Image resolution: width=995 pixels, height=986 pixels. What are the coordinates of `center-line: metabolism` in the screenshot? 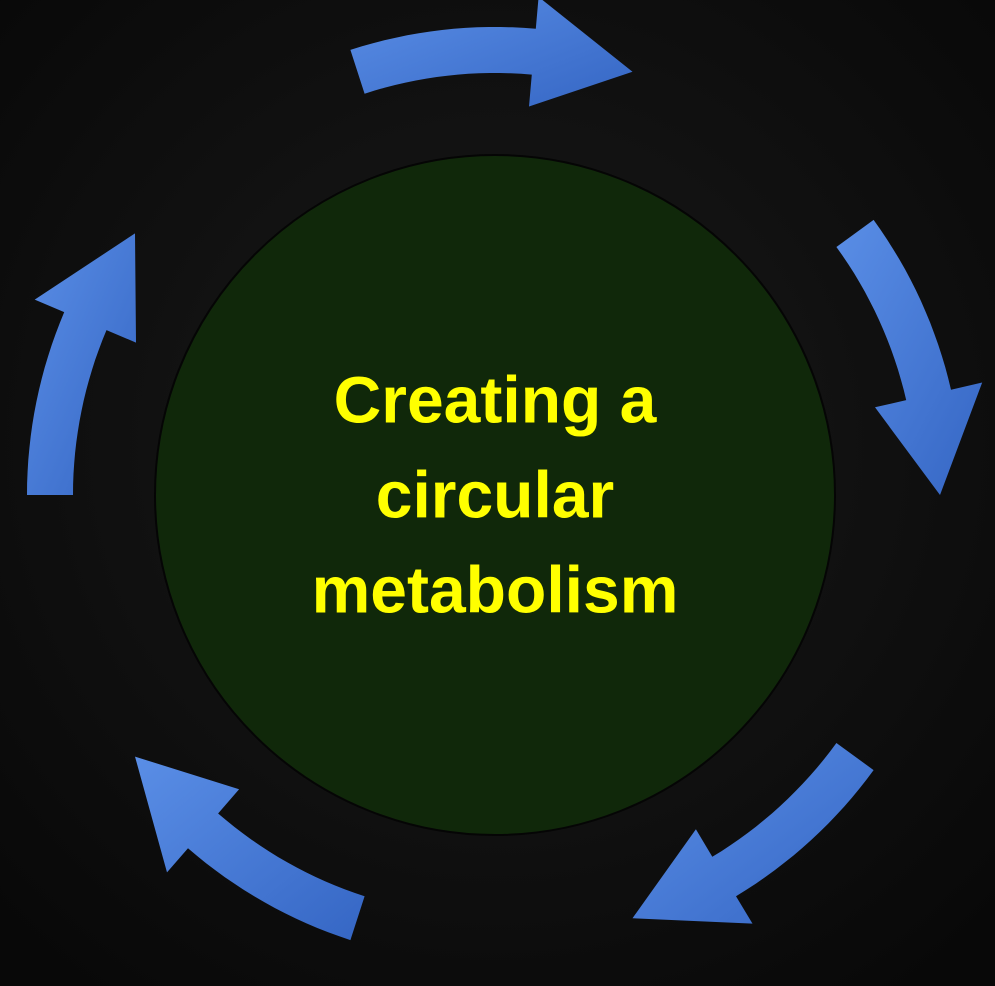 It's located at (495, 589).